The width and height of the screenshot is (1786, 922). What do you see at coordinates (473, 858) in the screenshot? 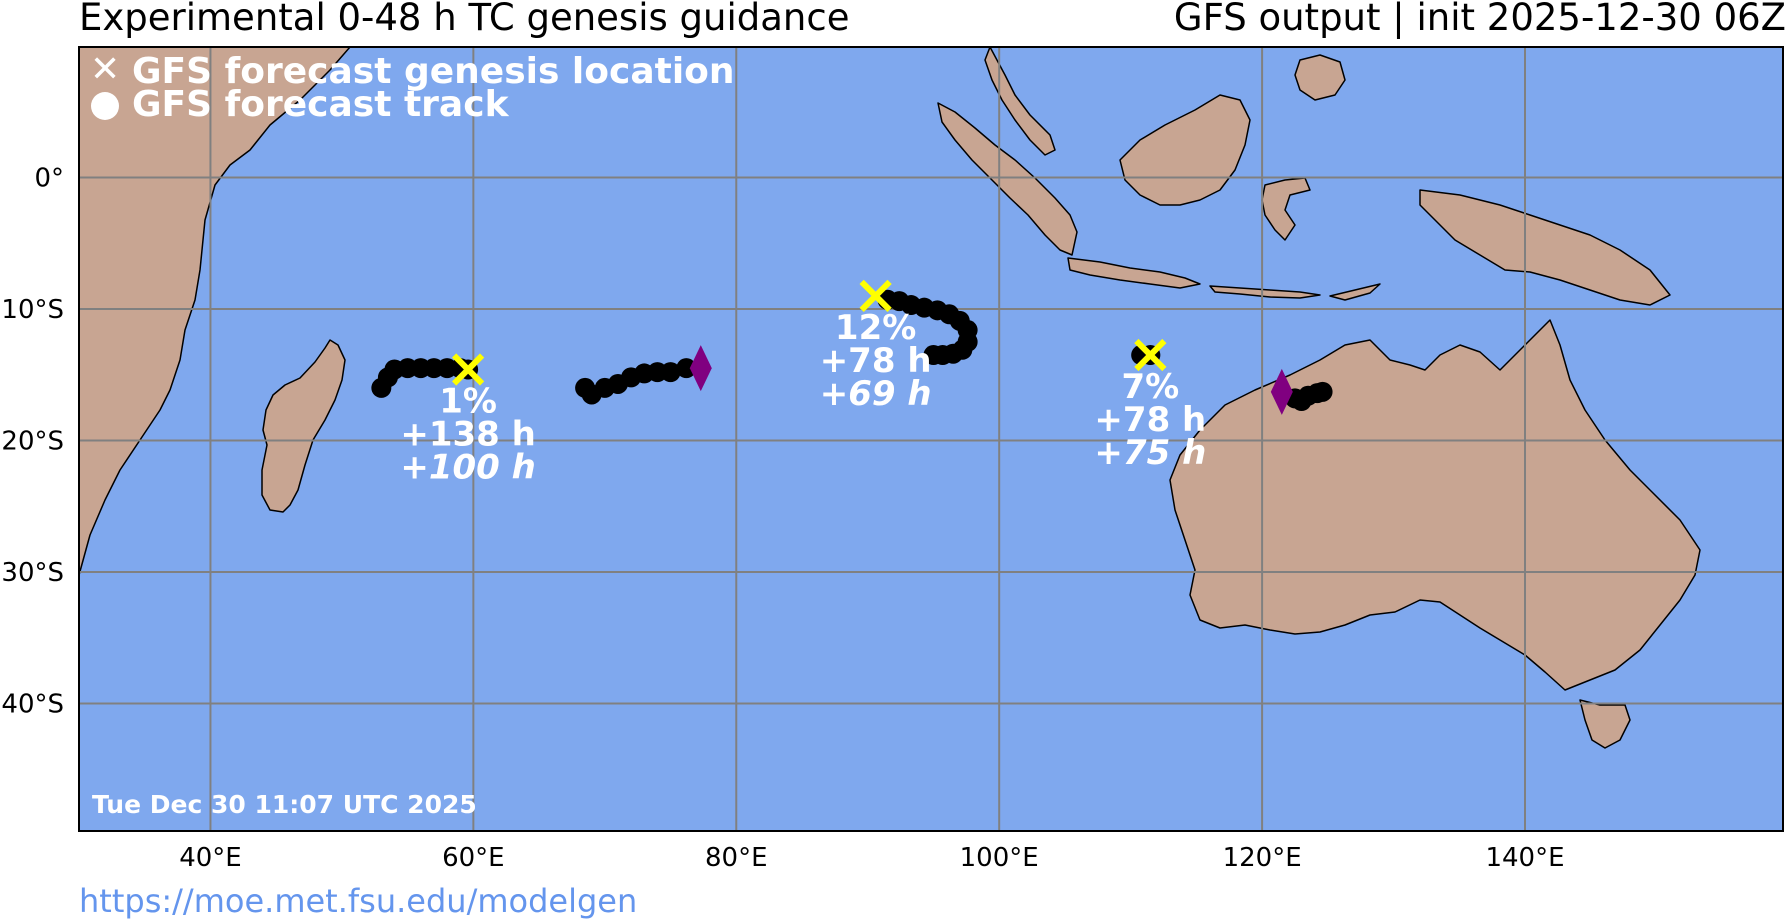
I see `lon-tick-label: 60°E` at bounding box center [473, 858].